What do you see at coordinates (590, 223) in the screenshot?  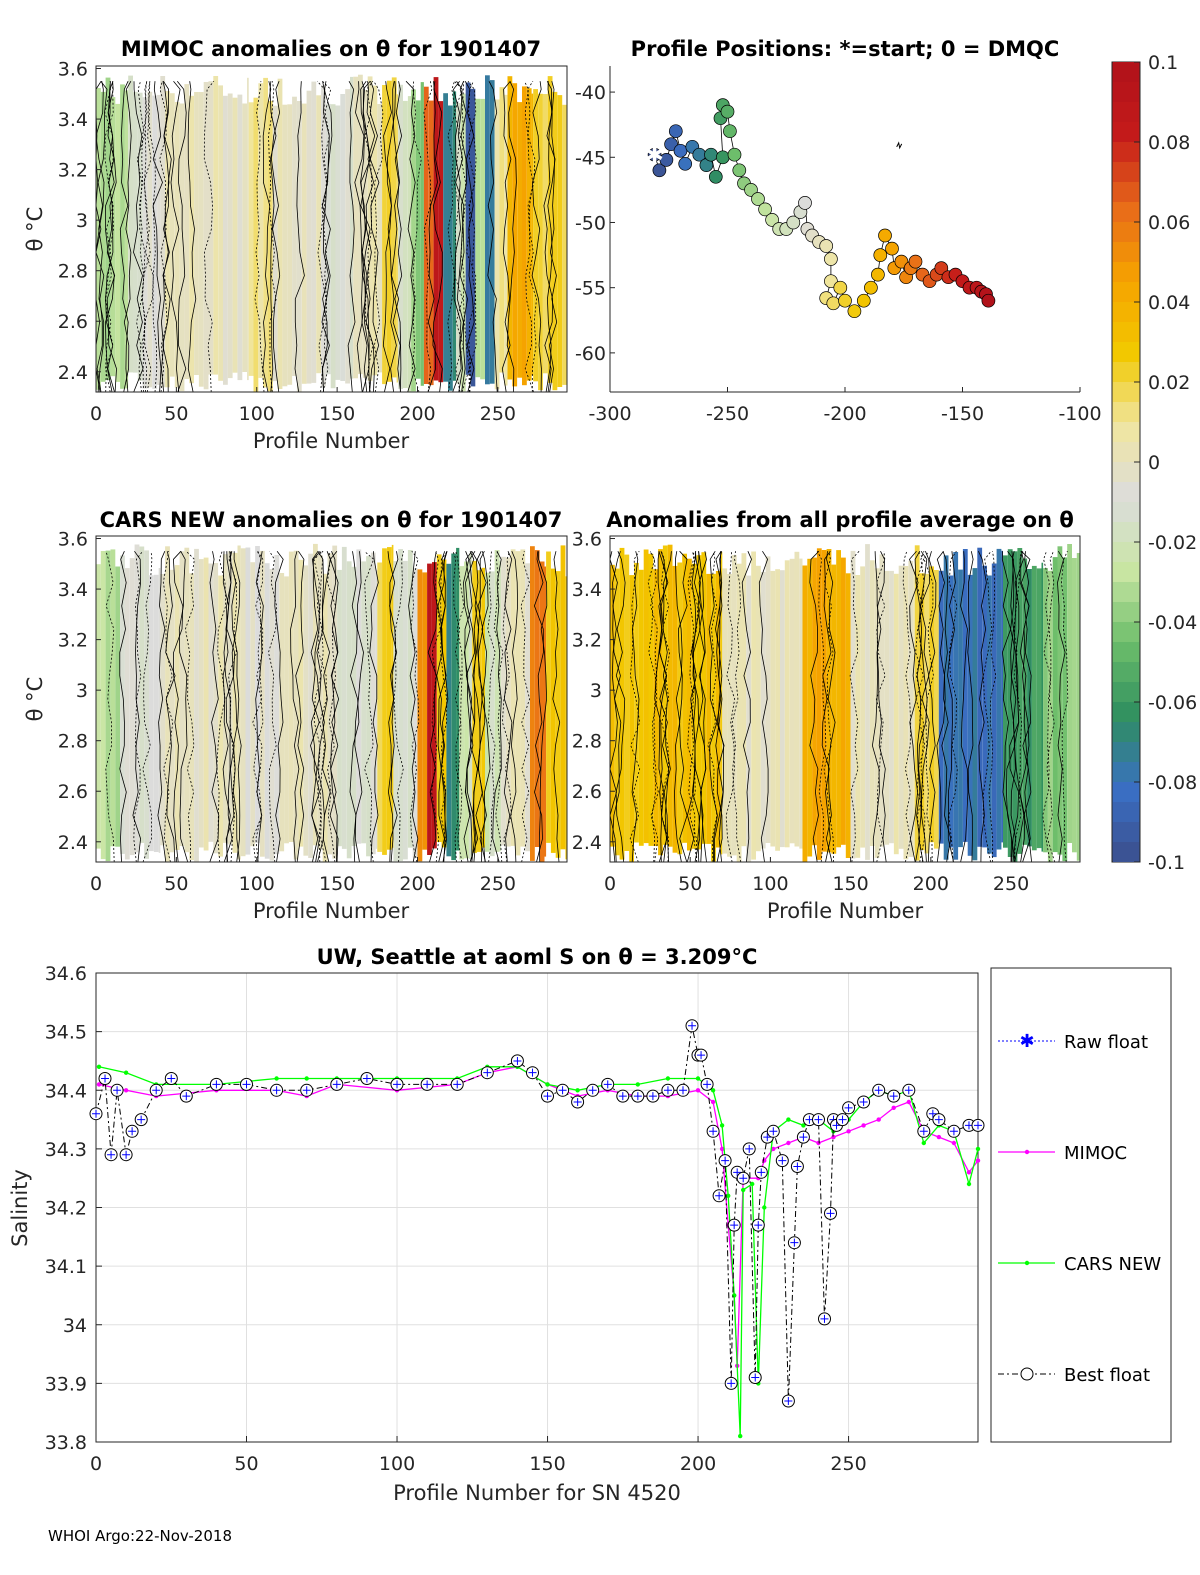 I see `positions-ytick-label: -50` at bounding box center [590, 223].